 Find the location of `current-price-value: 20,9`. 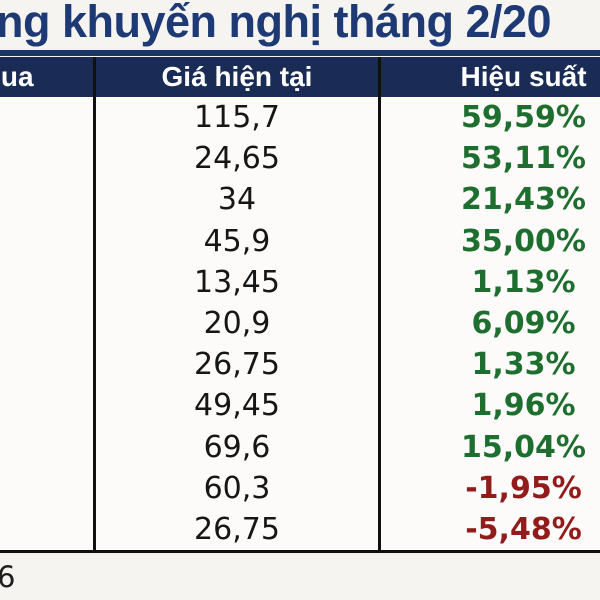

current-price-value: 20,9 is located at coordinates (237, 324).